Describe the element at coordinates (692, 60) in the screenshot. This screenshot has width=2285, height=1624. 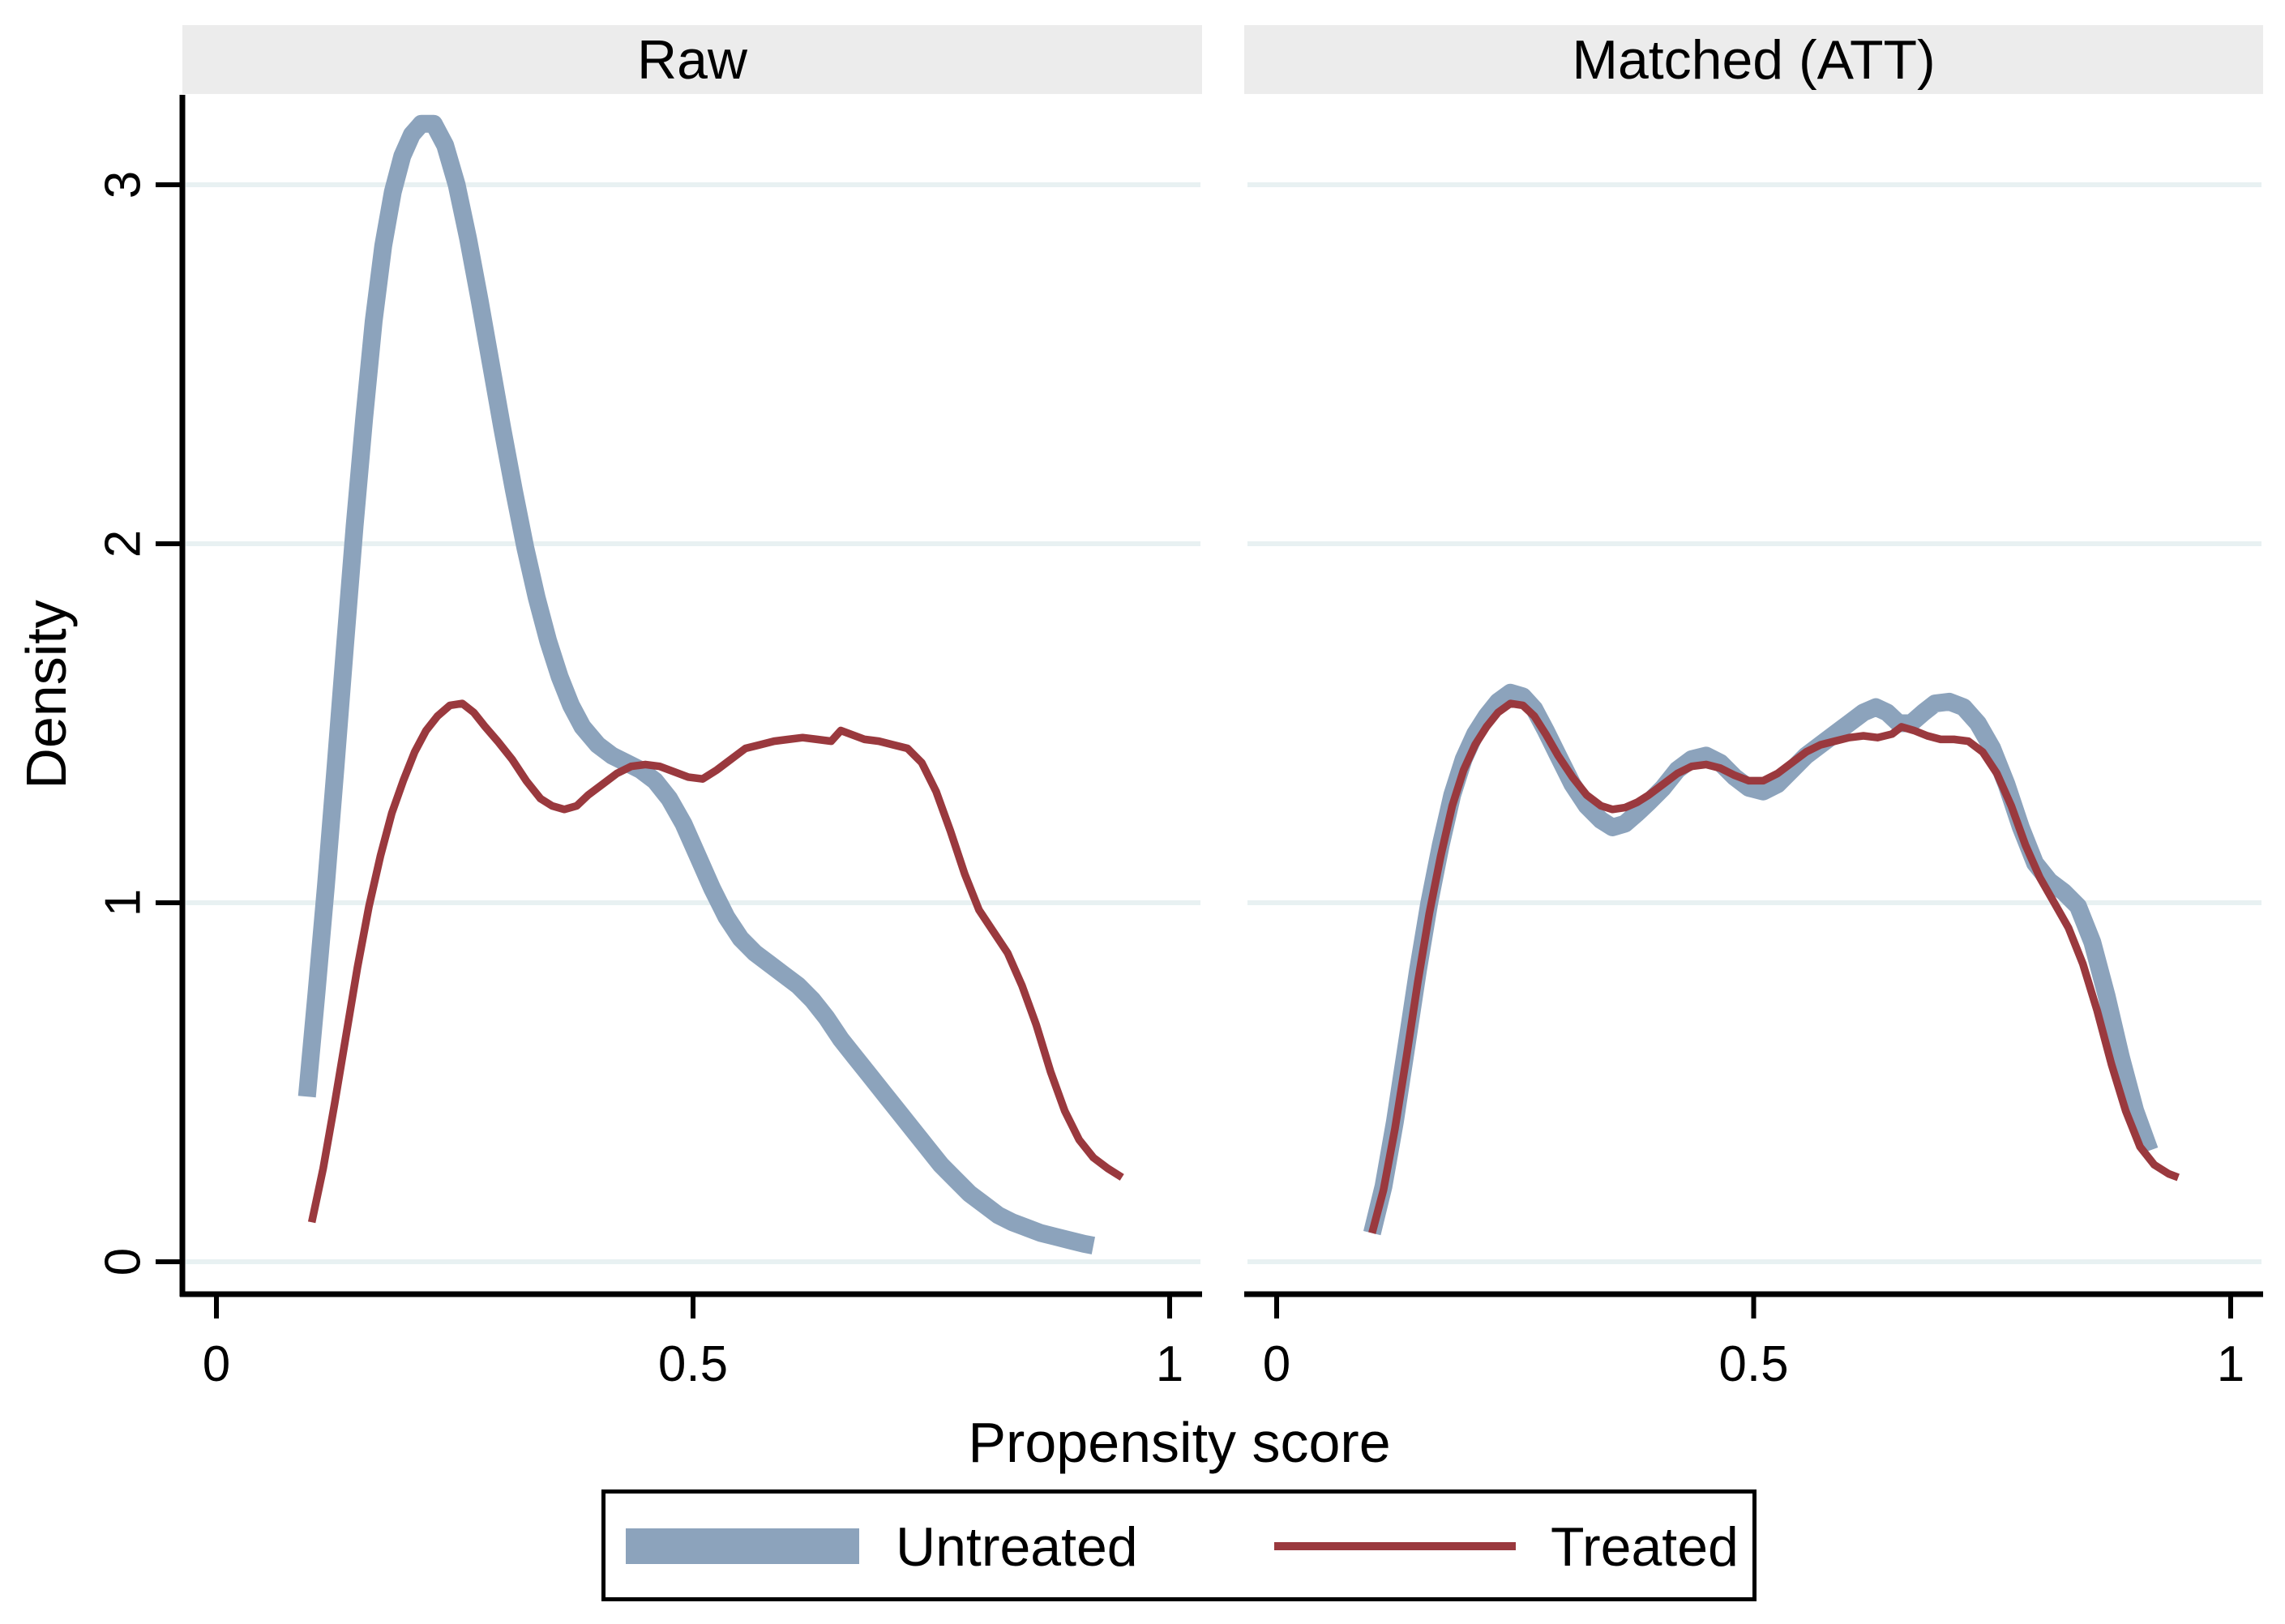
I see `panel-title-raw: Raw` at that location.